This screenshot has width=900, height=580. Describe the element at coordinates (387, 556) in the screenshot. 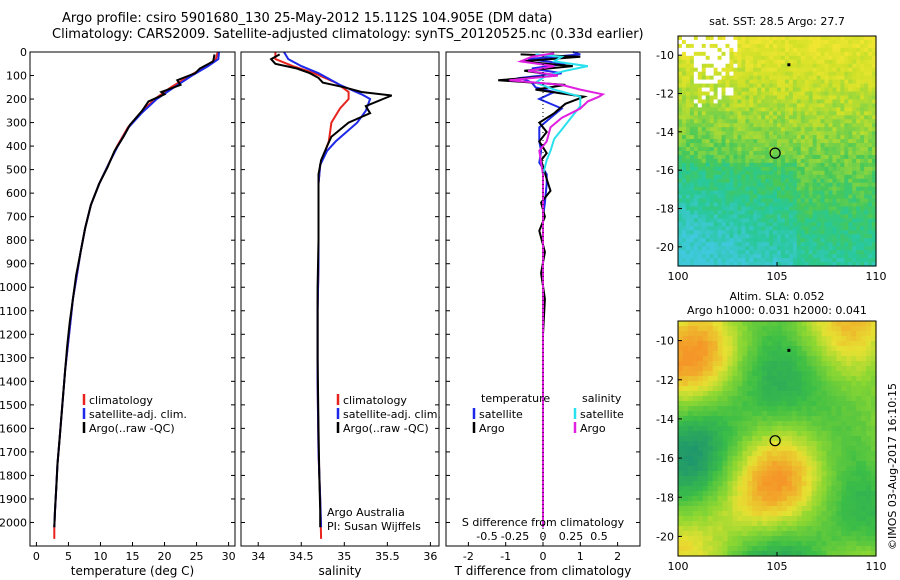

I see `salinity-xtick-label: 35.5` at that location.